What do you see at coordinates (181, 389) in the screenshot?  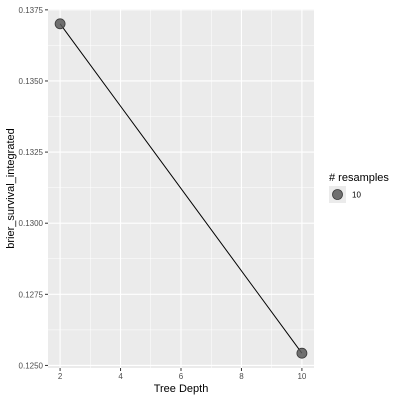 I see `x-axis-title: Tree Depth` at bounding box center [181, 389].